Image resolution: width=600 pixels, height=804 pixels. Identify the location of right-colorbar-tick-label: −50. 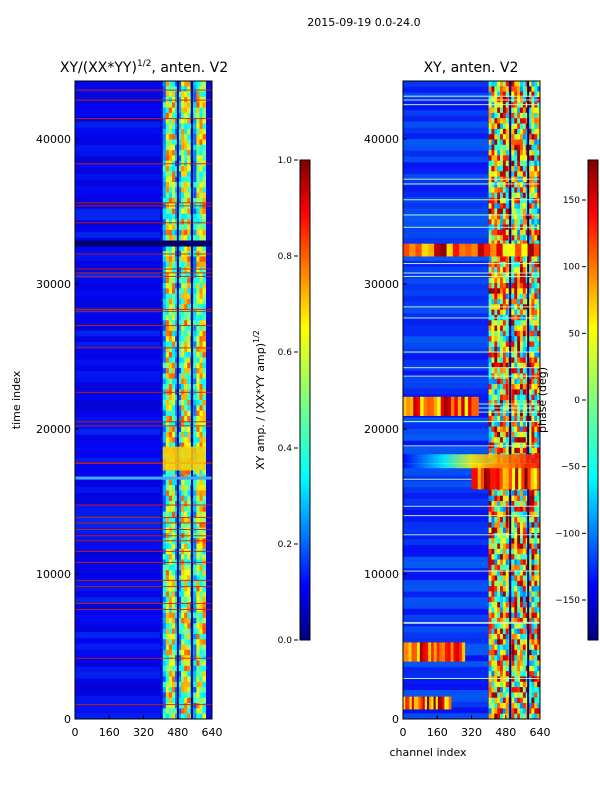
(570, 468).